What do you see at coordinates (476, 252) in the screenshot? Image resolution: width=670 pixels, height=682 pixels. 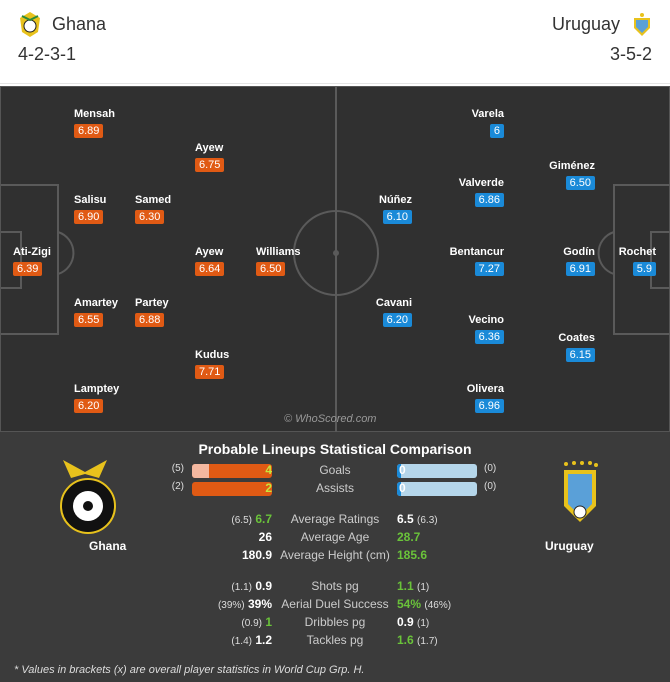 I see `player-name: Bentancur` at bounding box center [476, 252].